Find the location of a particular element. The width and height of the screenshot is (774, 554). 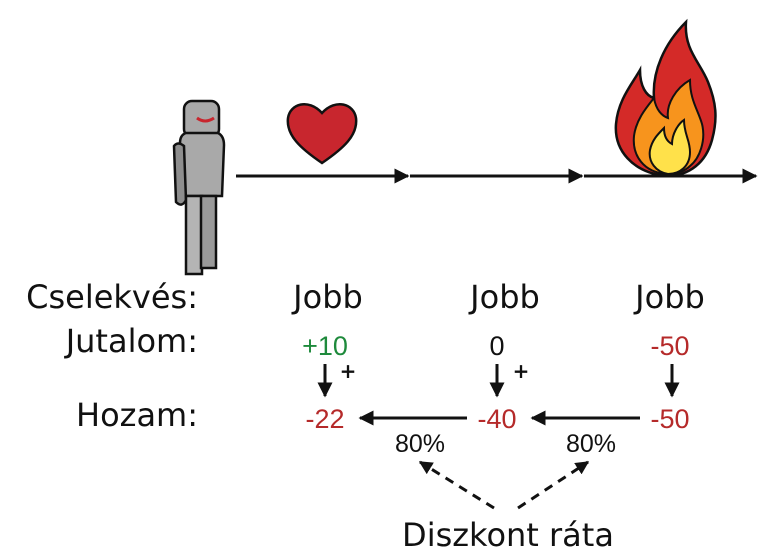

action-3: Jobb is located at coordinates (669, 297).